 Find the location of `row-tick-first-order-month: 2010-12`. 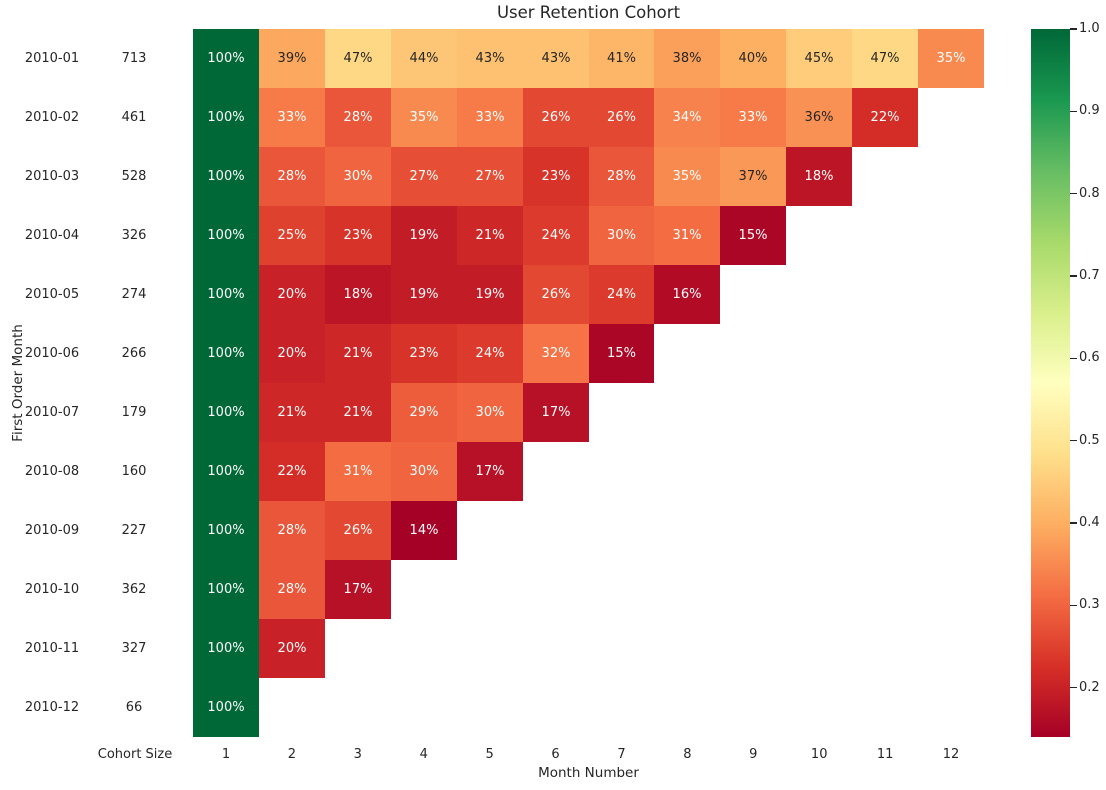

row-tick-first-order-month: 2010-12 is located at coordinates (52, 707).